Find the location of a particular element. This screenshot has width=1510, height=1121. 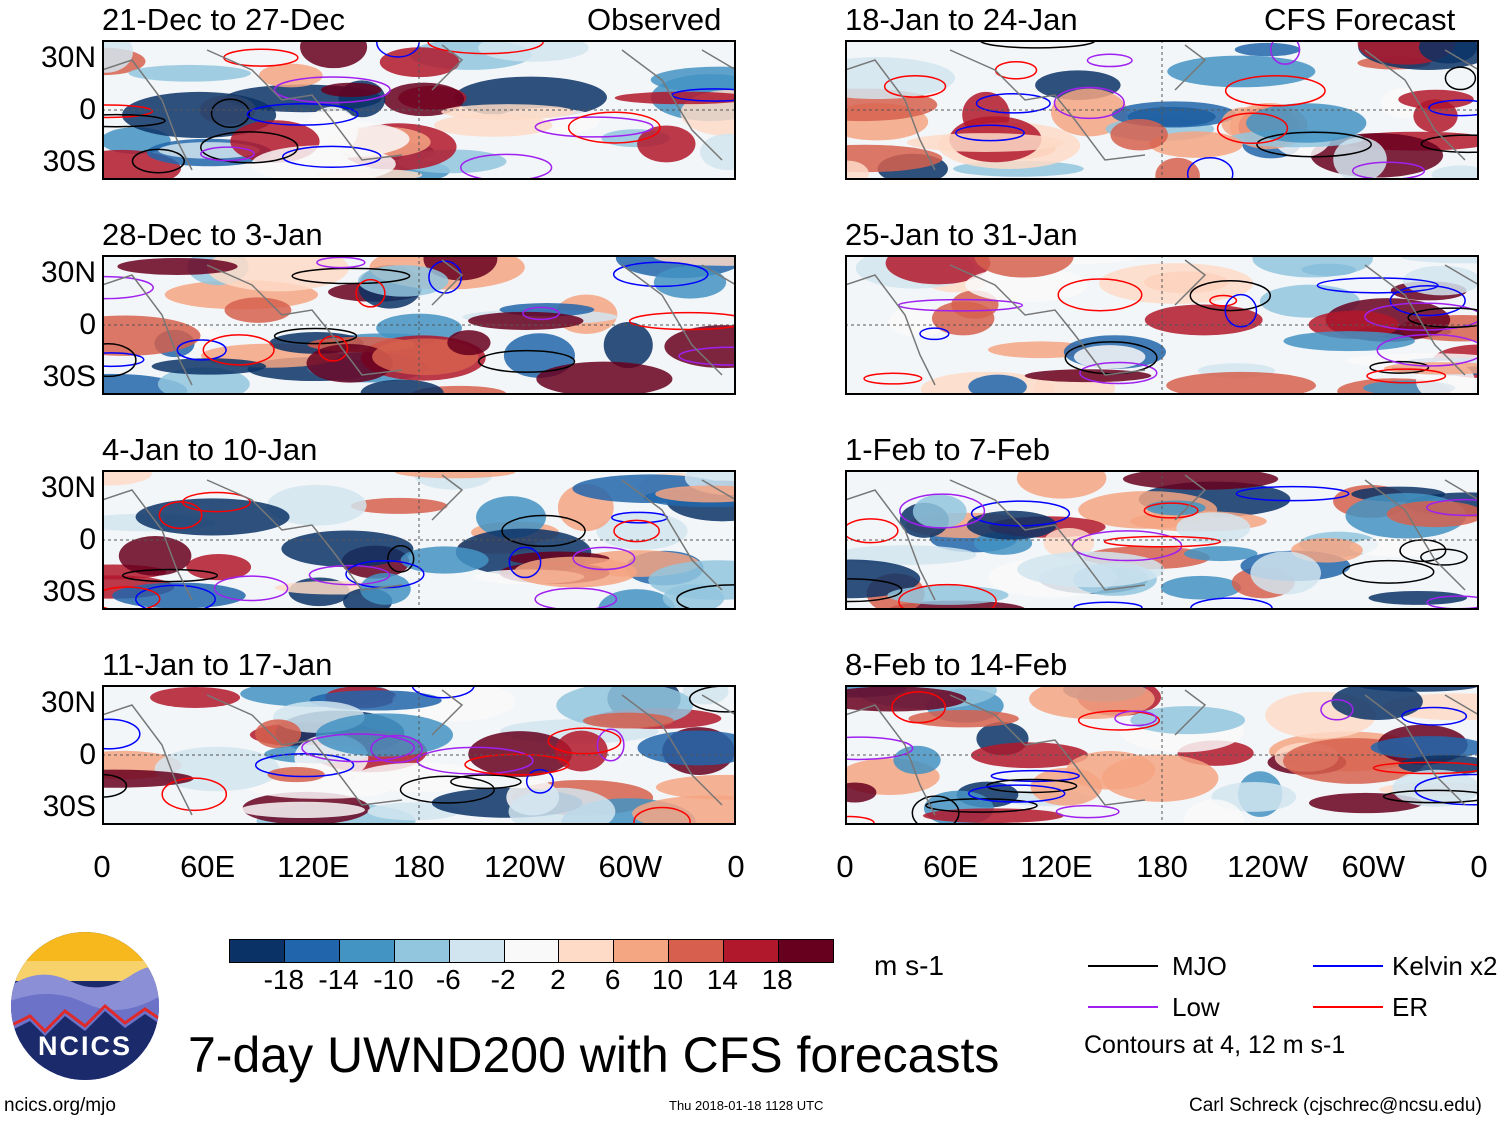

colorbar-tick-label: 2 is located at coordinates (558, 979).